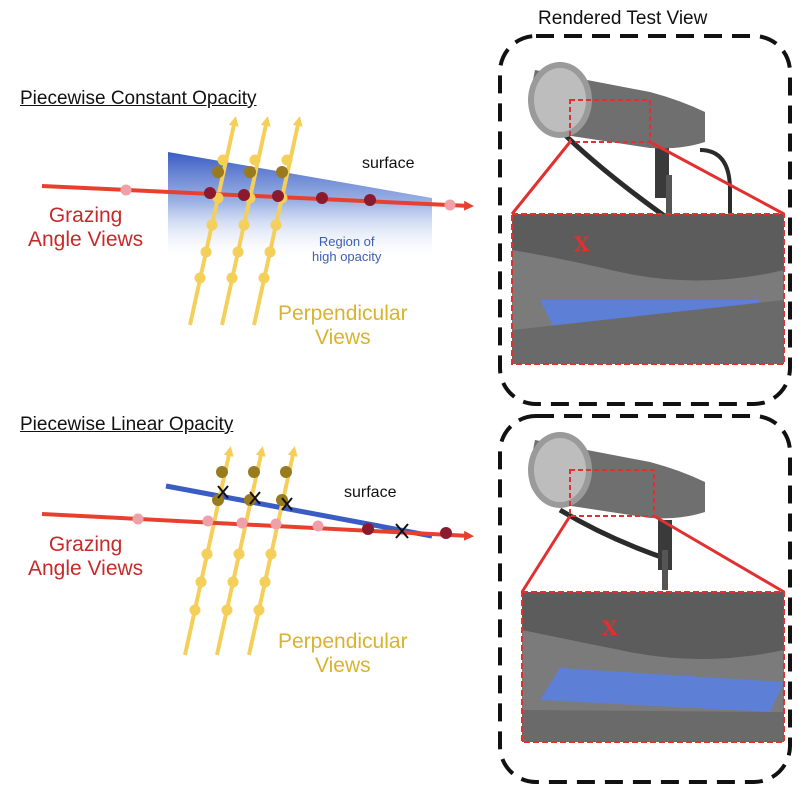  I want to click on panel-title-linear: Piecewise Linear Opacity, so click(127, 424).